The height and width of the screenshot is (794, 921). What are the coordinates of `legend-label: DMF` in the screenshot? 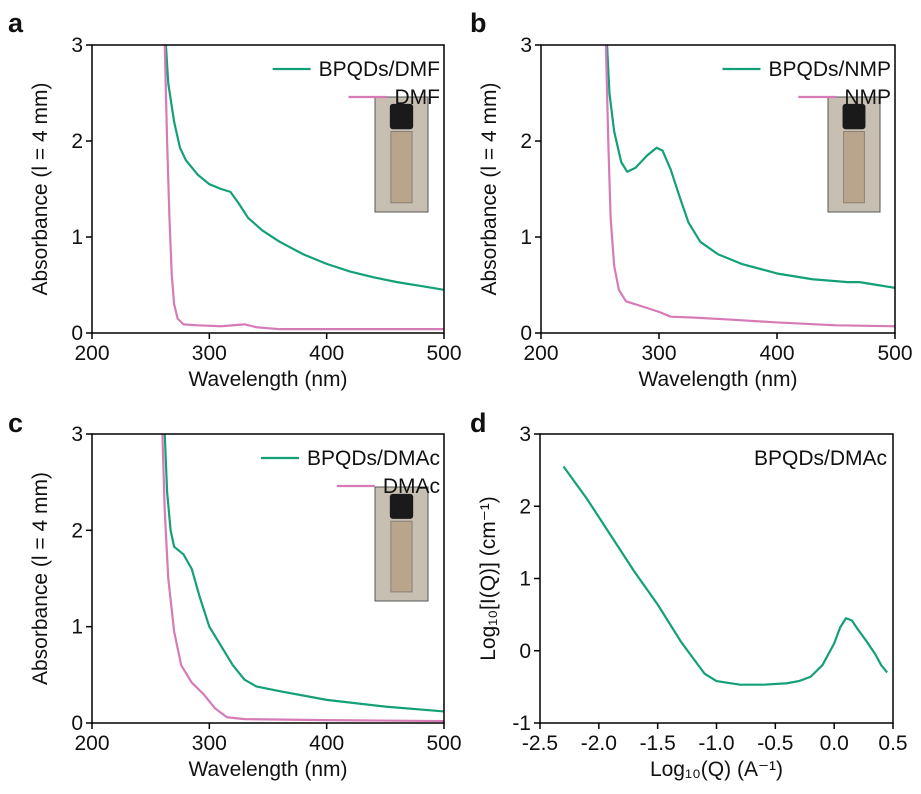 It's located at (418, 97).